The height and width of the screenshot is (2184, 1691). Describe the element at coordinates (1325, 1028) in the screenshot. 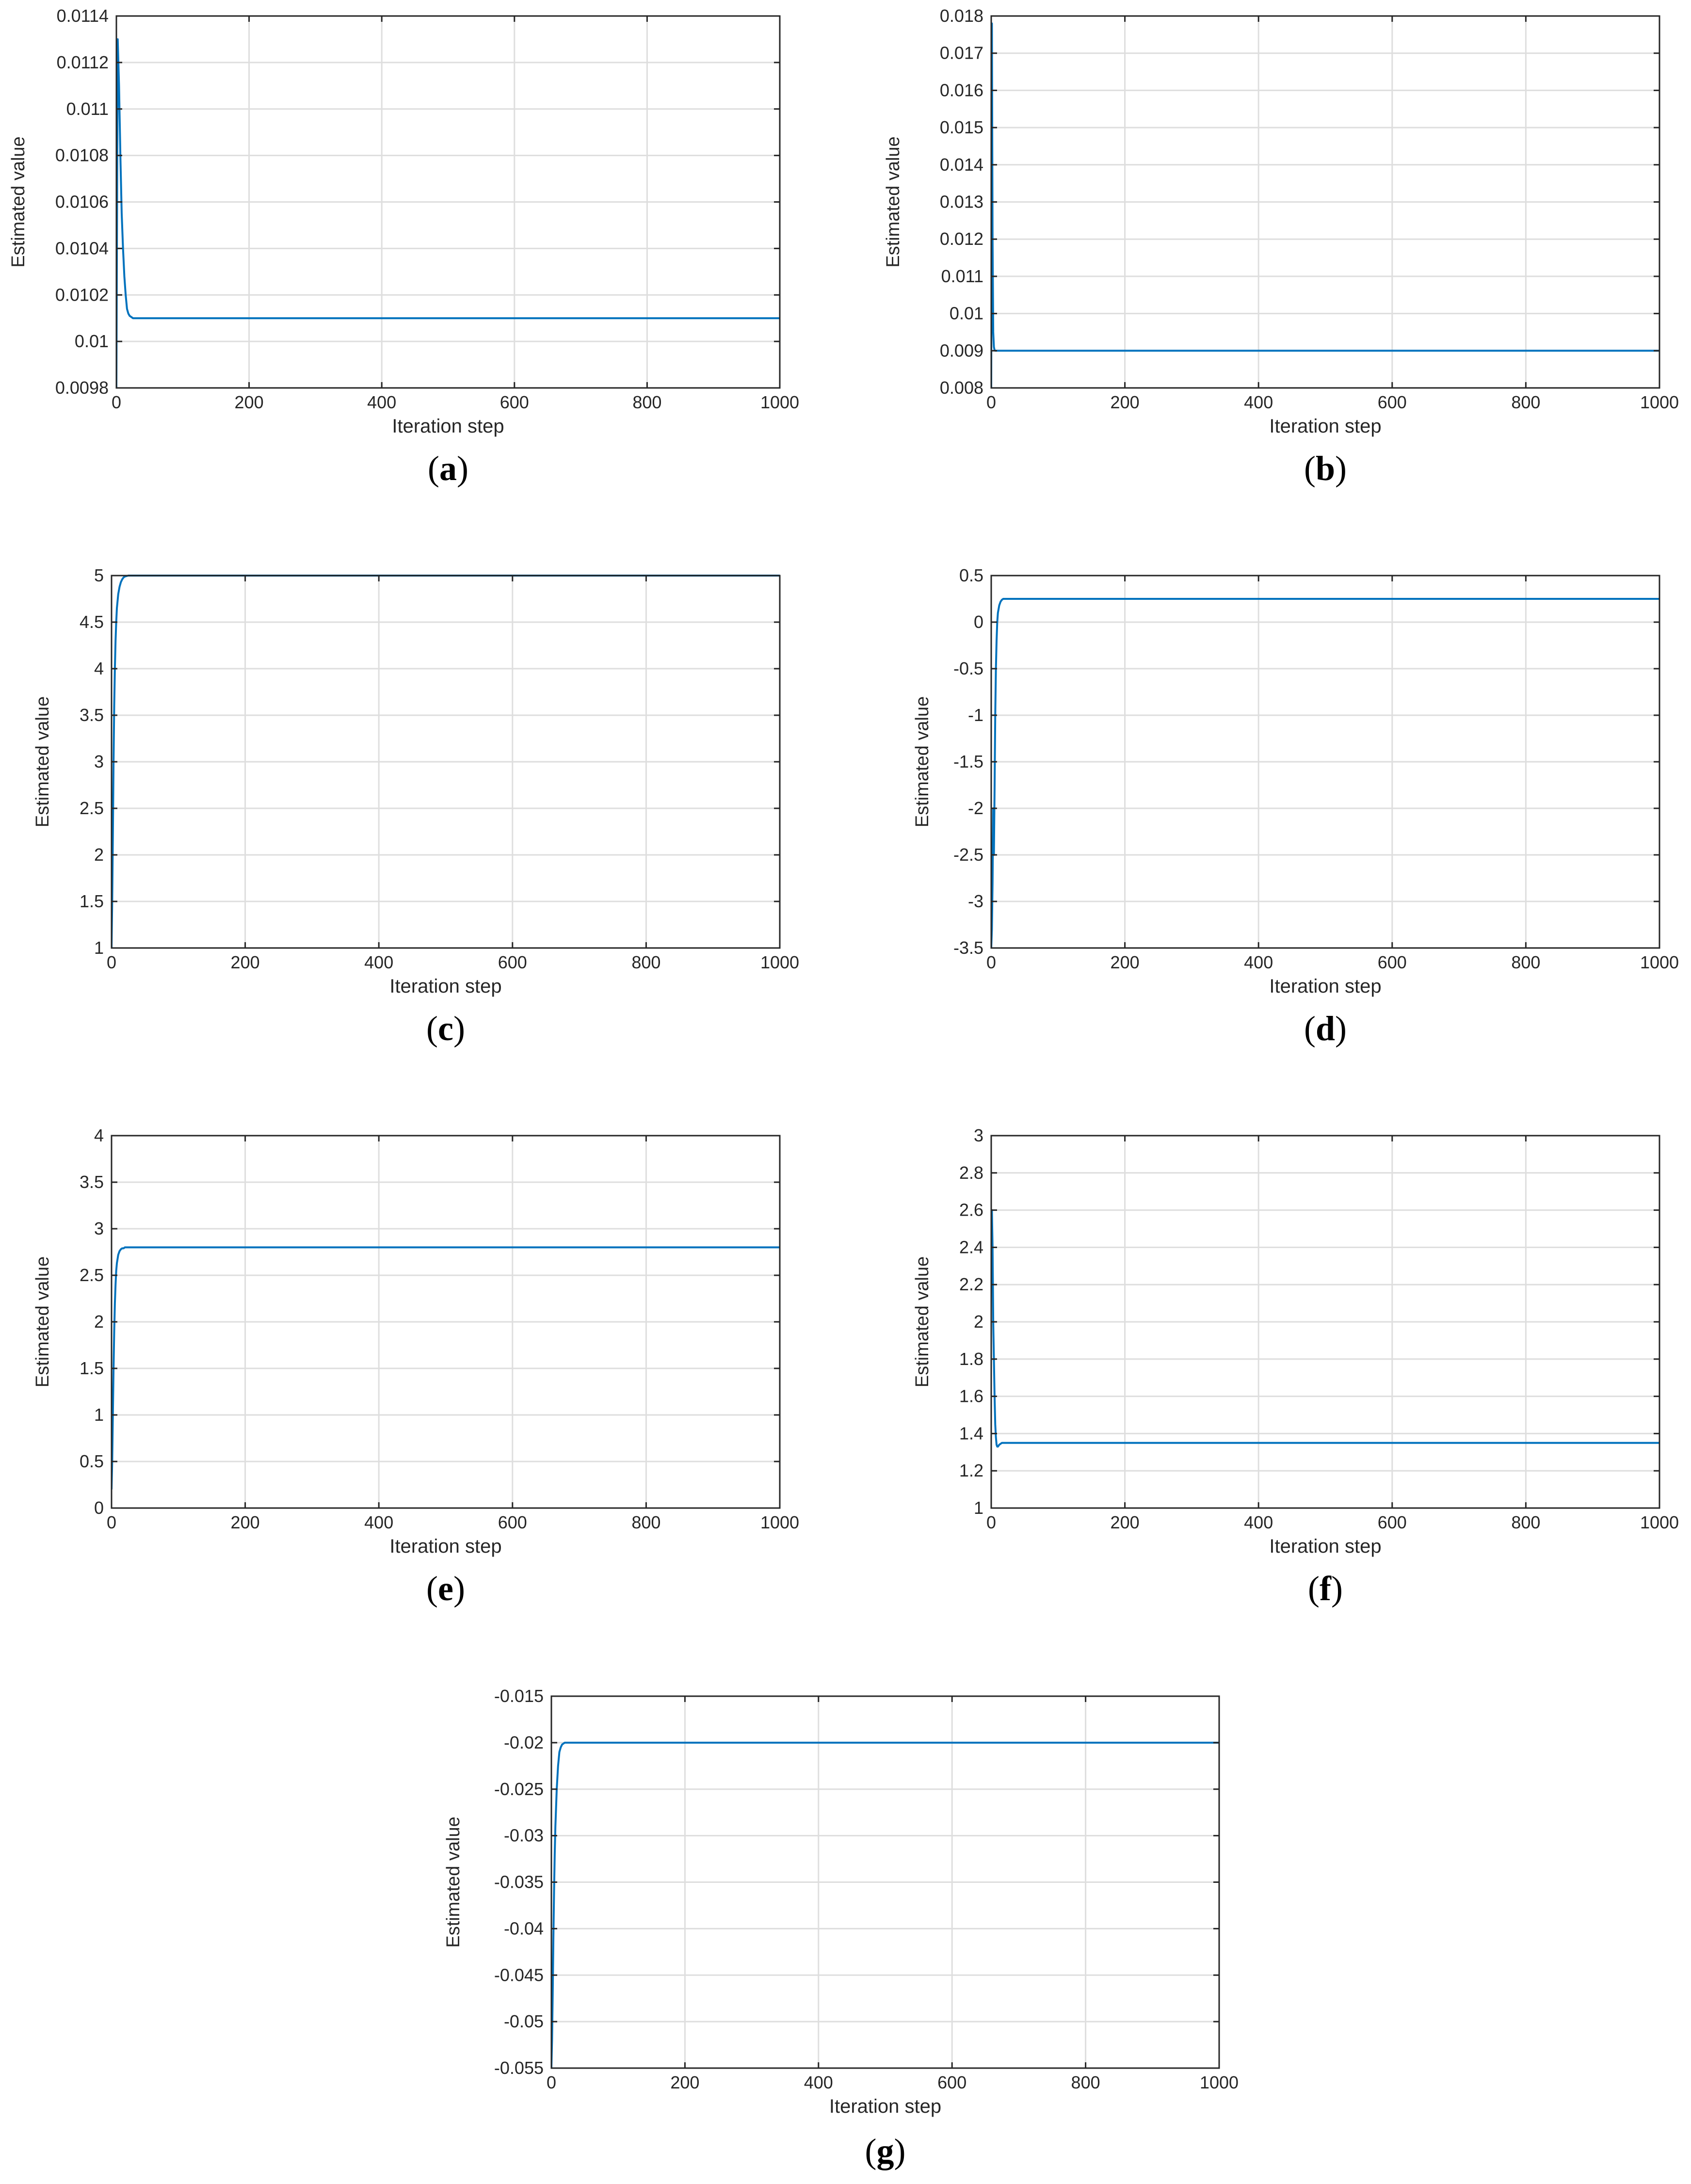

I see `caption-letter: d` at that location.